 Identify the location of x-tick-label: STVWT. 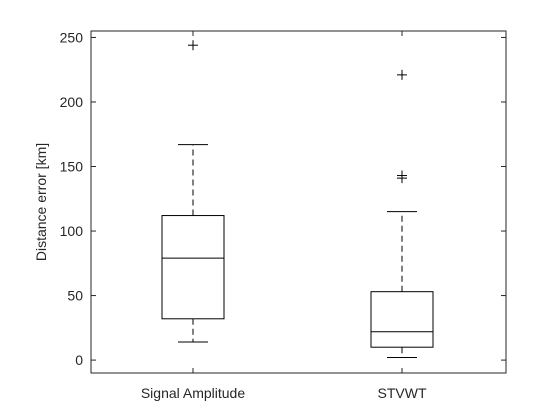
(402, 393).